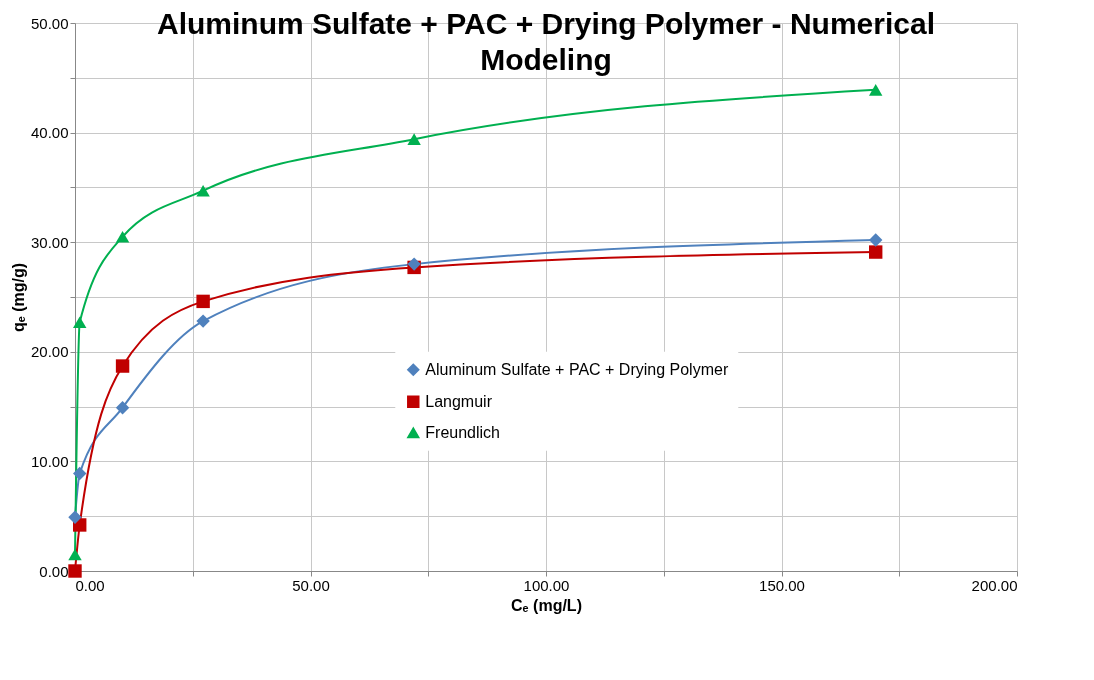 The width and height of the screenshot is (1094, 680). Describe the element at coordinates (54, 571) in the screenshot. I see `y-tick-label: 0.00` at that location.